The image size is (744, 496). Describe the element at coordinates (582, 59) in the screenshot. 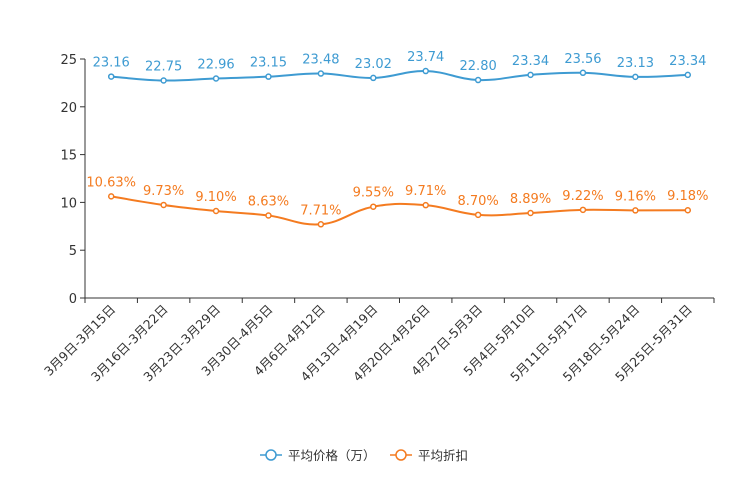

I see `data-label-0: 23.56` at that location.